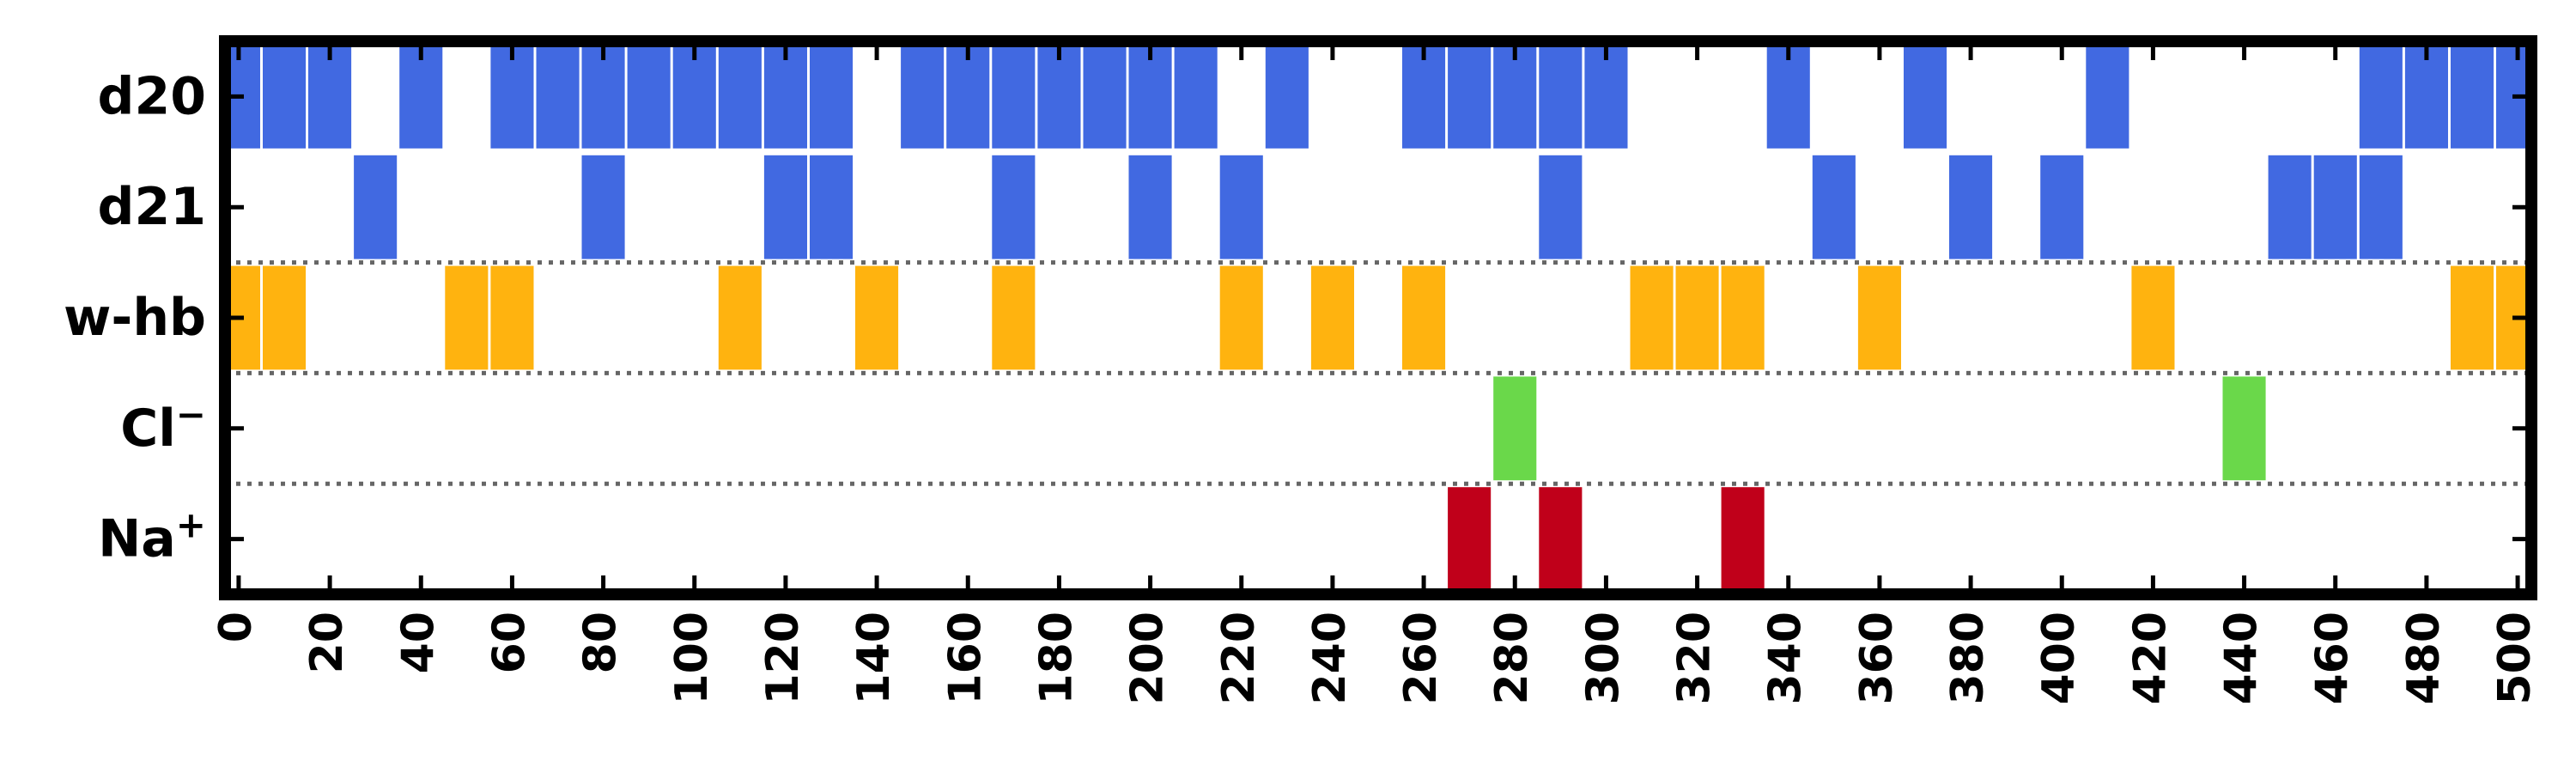  What do you see at coordinates (1512, 658) in the screenshot?
I see `x-tick-label-280: 280` at bounding box center [1512, 658].